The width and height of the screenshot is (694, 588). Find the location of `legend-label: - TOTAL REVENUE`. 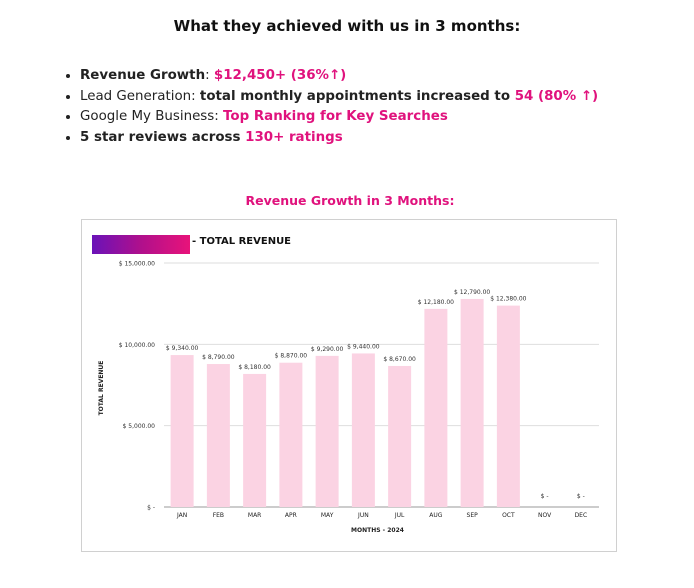

legend-label: - TOTAL REVENUE is located at coordinates (242, 241).